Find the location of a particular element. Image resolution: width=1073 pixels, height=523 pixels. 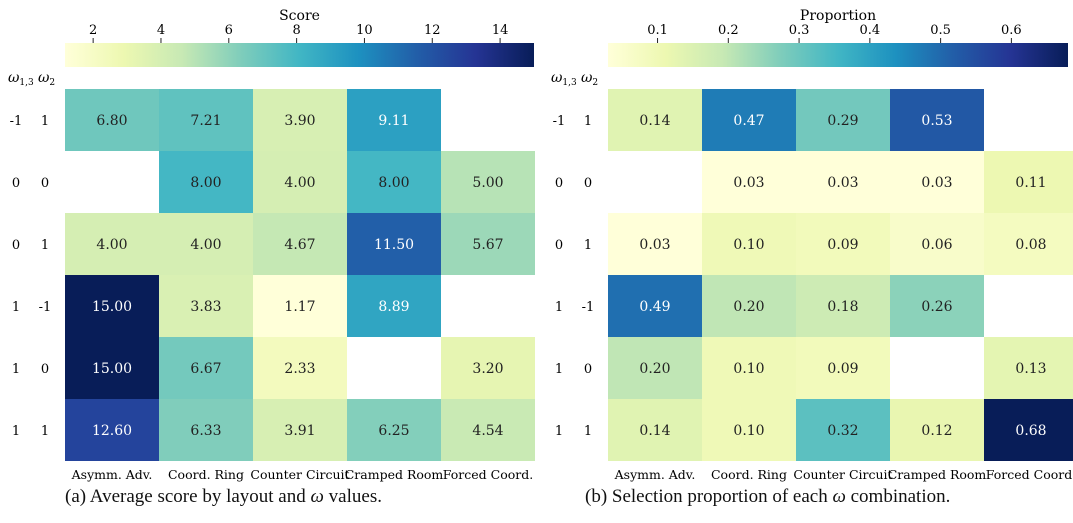

cell-value-label: 0.32 is located at coordinates (842, 431).